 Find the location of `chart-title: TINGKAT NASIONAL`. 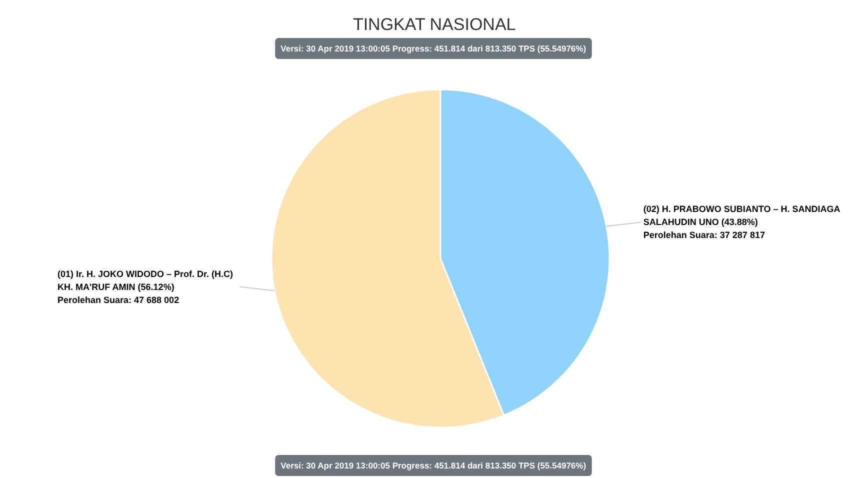

chart-title: TINGKAT NASIONAL is located at coordinates (434, 24).